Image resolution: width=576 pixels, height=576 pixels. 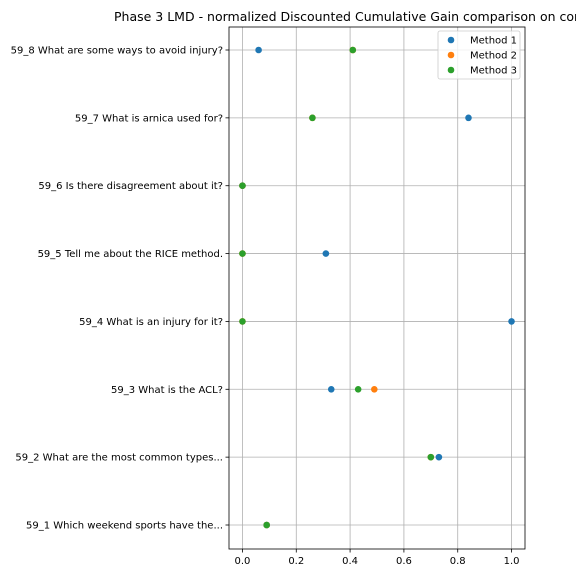 I want to click on legend-label: Method 2, so click(x=493, y=56).